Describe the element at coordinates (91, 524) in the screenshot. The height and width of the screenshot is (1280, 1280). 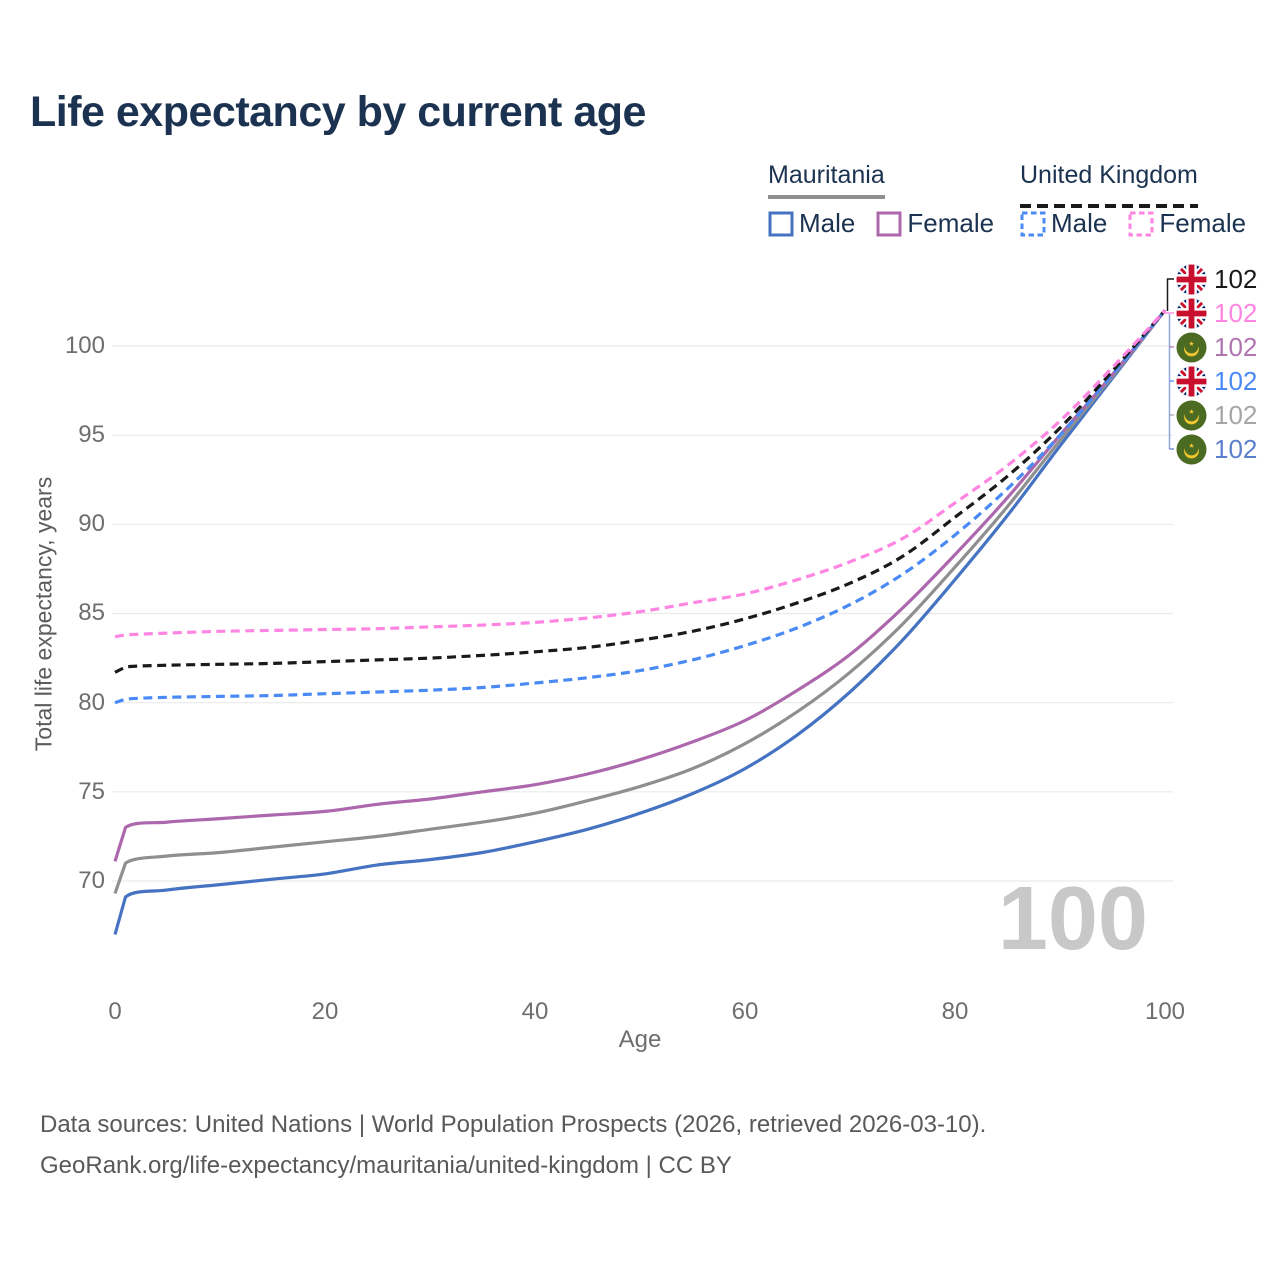
I see `y-tick-90: 90` at that location.